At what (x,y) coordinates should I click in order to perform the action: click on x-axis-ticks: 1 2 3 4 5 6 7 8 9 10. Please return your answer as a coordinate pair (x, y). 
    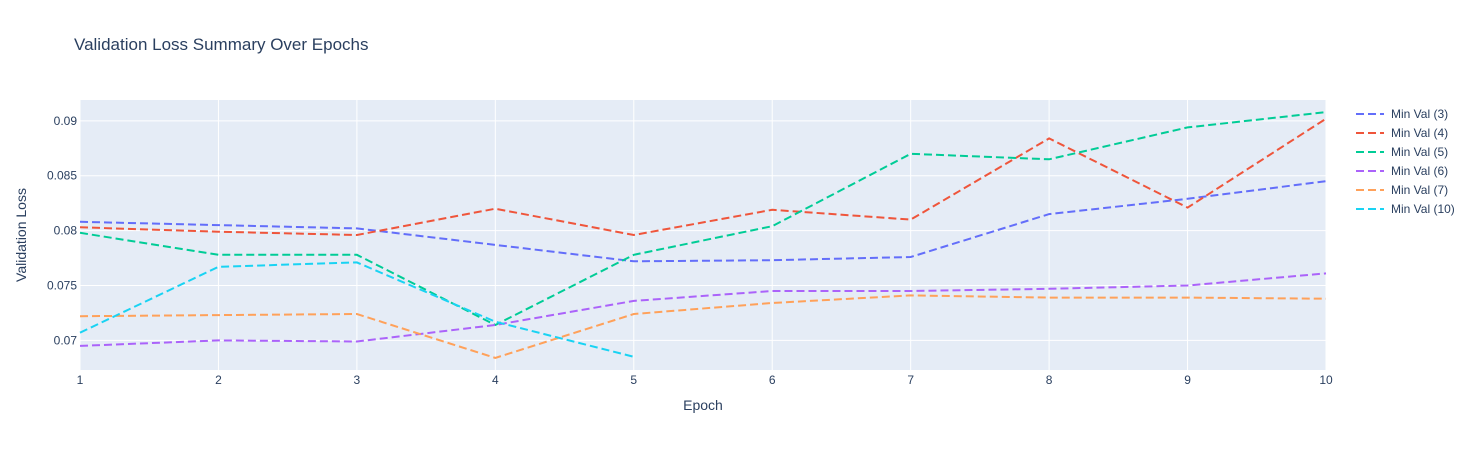
    Looking at the image, I should click on (705, 380).